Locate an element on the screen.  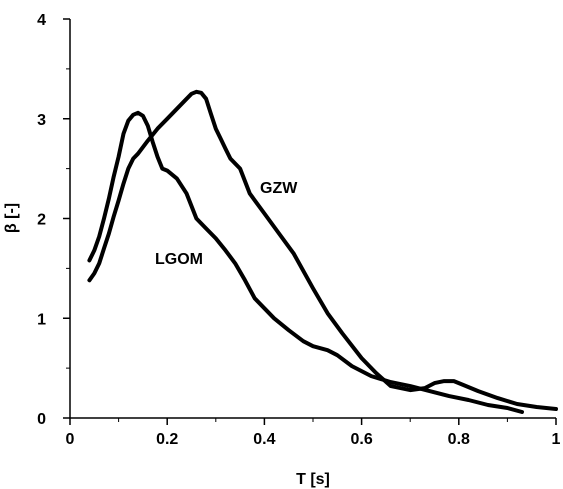
x-tick-label: 0.8 is located at coordinates (459, 439).